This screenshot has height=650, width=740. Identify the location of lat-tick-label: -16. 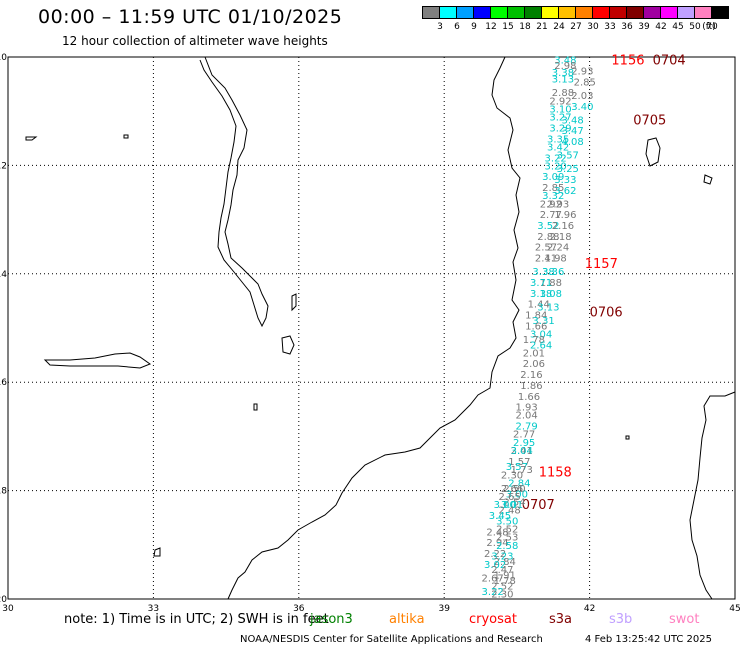
(3, 383).